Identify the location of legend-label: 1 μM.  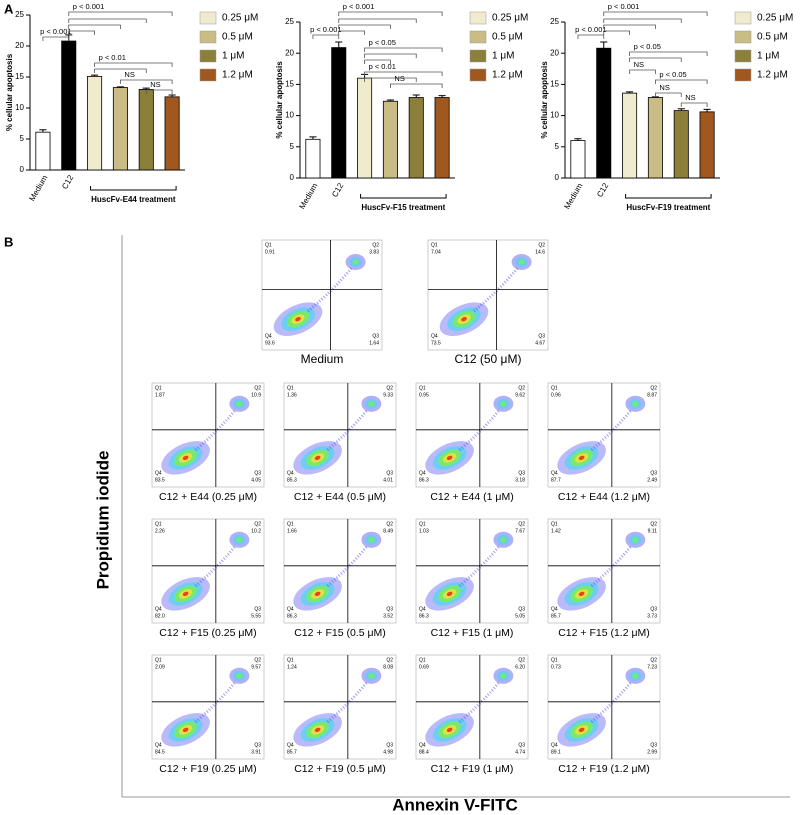
(233, 56).